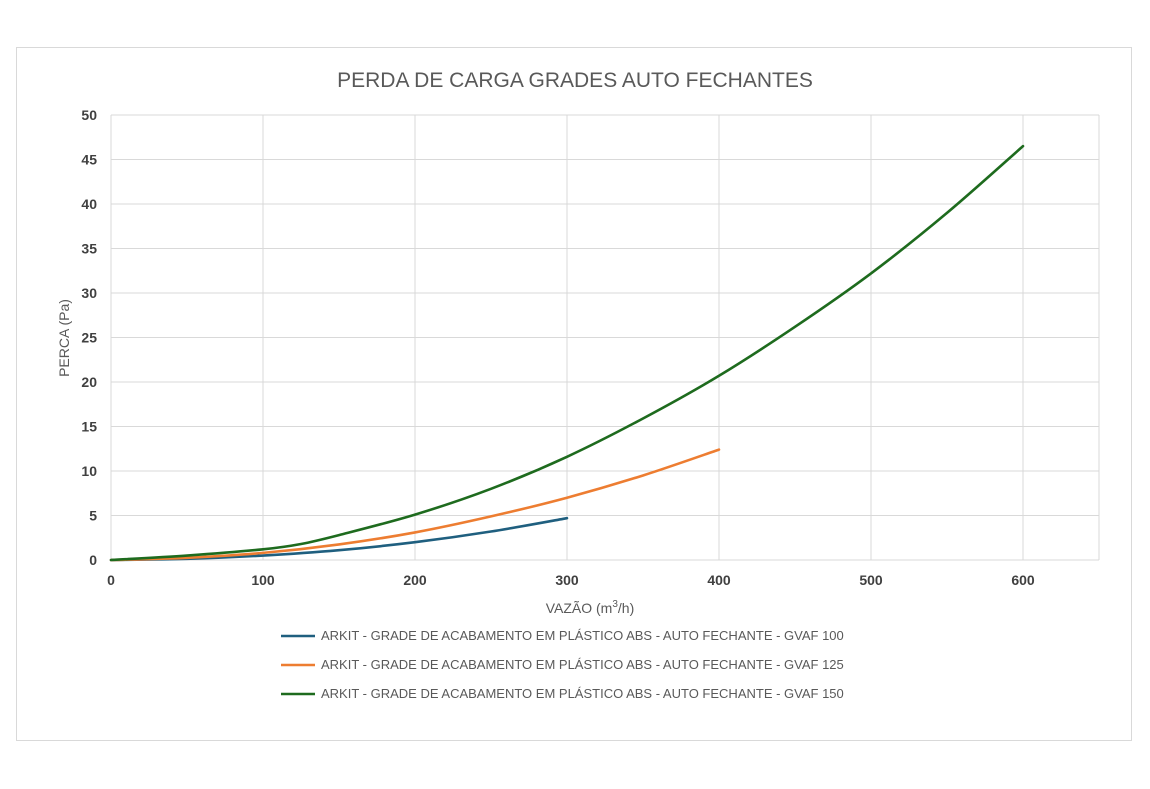 The image size is (1150, 789). Describe the element at coordinates (719, 580) in the screenshot. I see `x-tick-label: 400` at that location.